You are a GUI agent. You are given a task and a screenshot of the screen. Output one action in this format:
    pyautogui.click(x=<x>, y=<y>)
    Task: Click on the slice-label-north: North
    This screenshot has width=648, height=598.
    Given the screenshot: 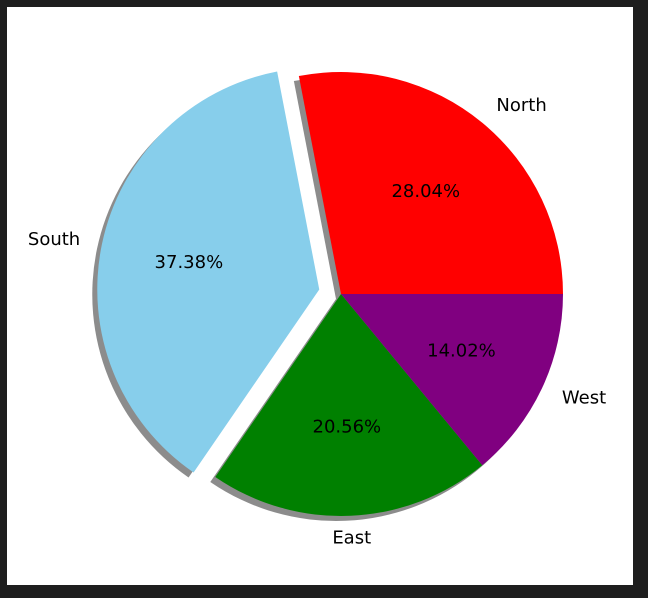 What is the action you would take?
    pyautogui.click(x=521, y=105)
    